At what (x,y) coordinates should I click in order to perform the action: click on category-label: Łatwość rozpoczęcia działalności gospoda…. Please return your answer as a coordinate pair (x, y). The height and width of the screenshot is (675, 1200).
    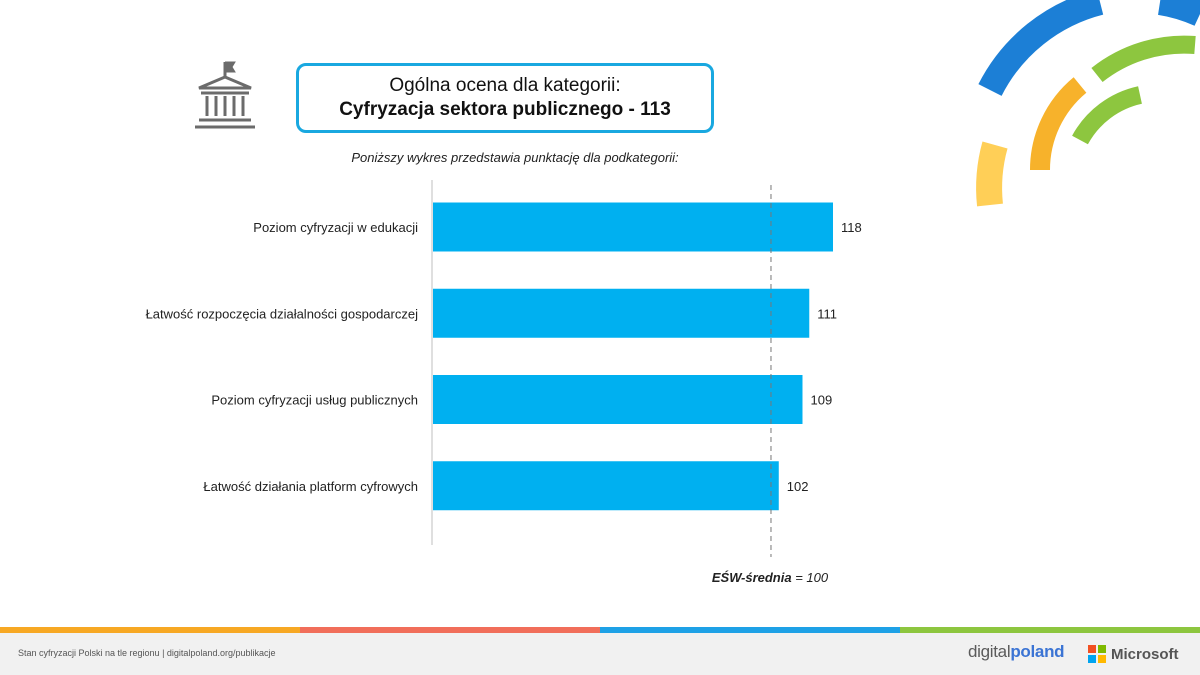
    Looking at the image, I should click on (282, 313).